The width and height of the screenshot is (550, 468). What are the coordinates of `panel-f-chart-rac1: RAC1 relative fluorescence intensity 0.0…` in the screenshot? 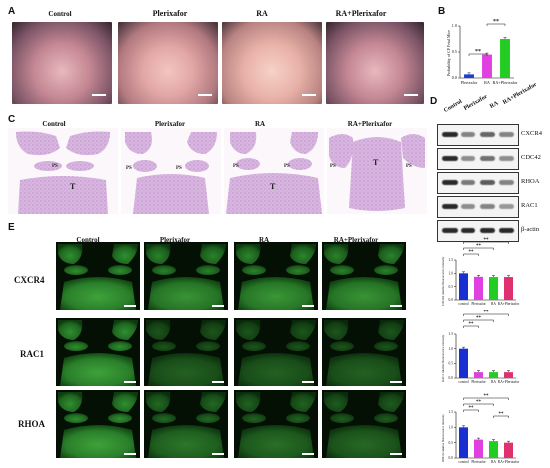 It's located at (480, 347).